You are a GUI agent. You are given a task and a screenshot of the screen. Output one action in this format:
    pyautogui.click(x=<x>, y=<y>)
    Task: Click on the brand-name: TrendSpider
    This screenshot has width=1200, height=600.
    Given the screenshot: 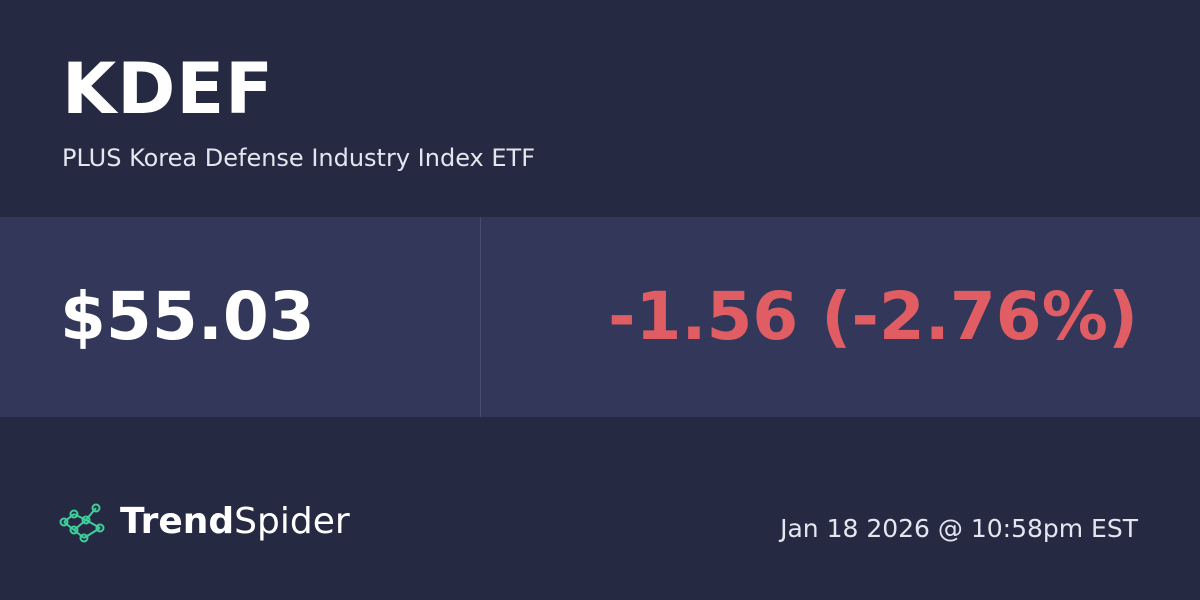 What is the action you would take?
    pyautogui.click(x=235, y=521)
    